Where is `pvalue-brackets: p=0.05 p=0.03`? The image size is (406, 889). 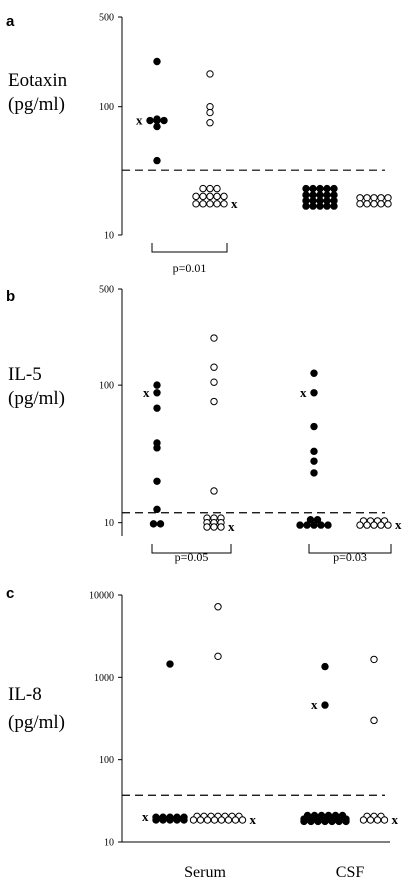
pvalue-brackets: p=0.05 p=0.03 is located at coordinates (271, 554).